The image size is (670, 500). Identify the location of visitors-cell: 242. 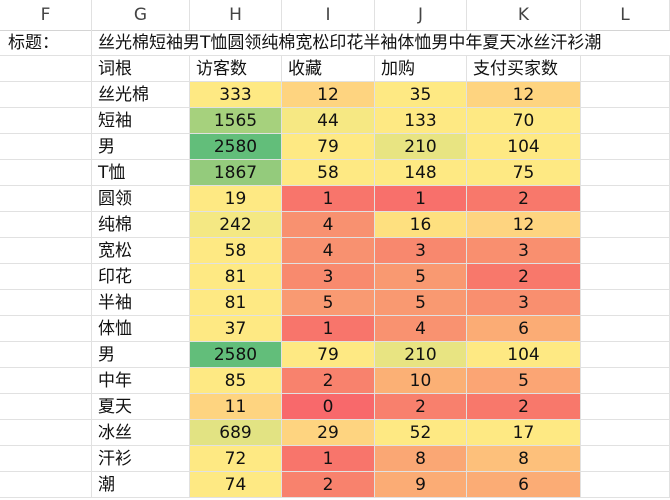
(236, 225).